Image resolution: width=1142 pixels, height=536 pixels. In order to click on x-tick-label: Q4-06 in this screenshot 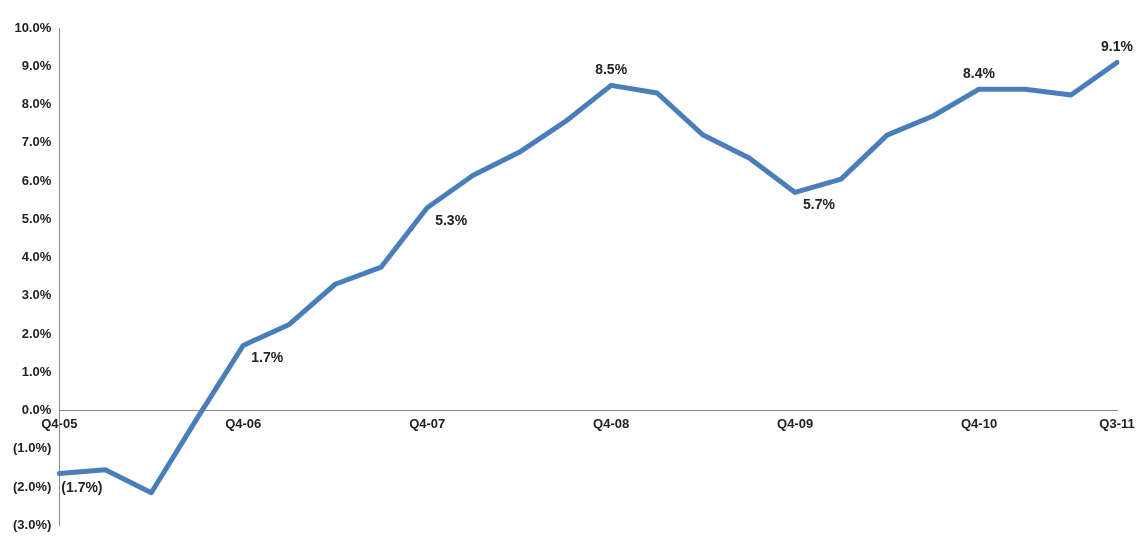, I will do `click(243, 423)`.